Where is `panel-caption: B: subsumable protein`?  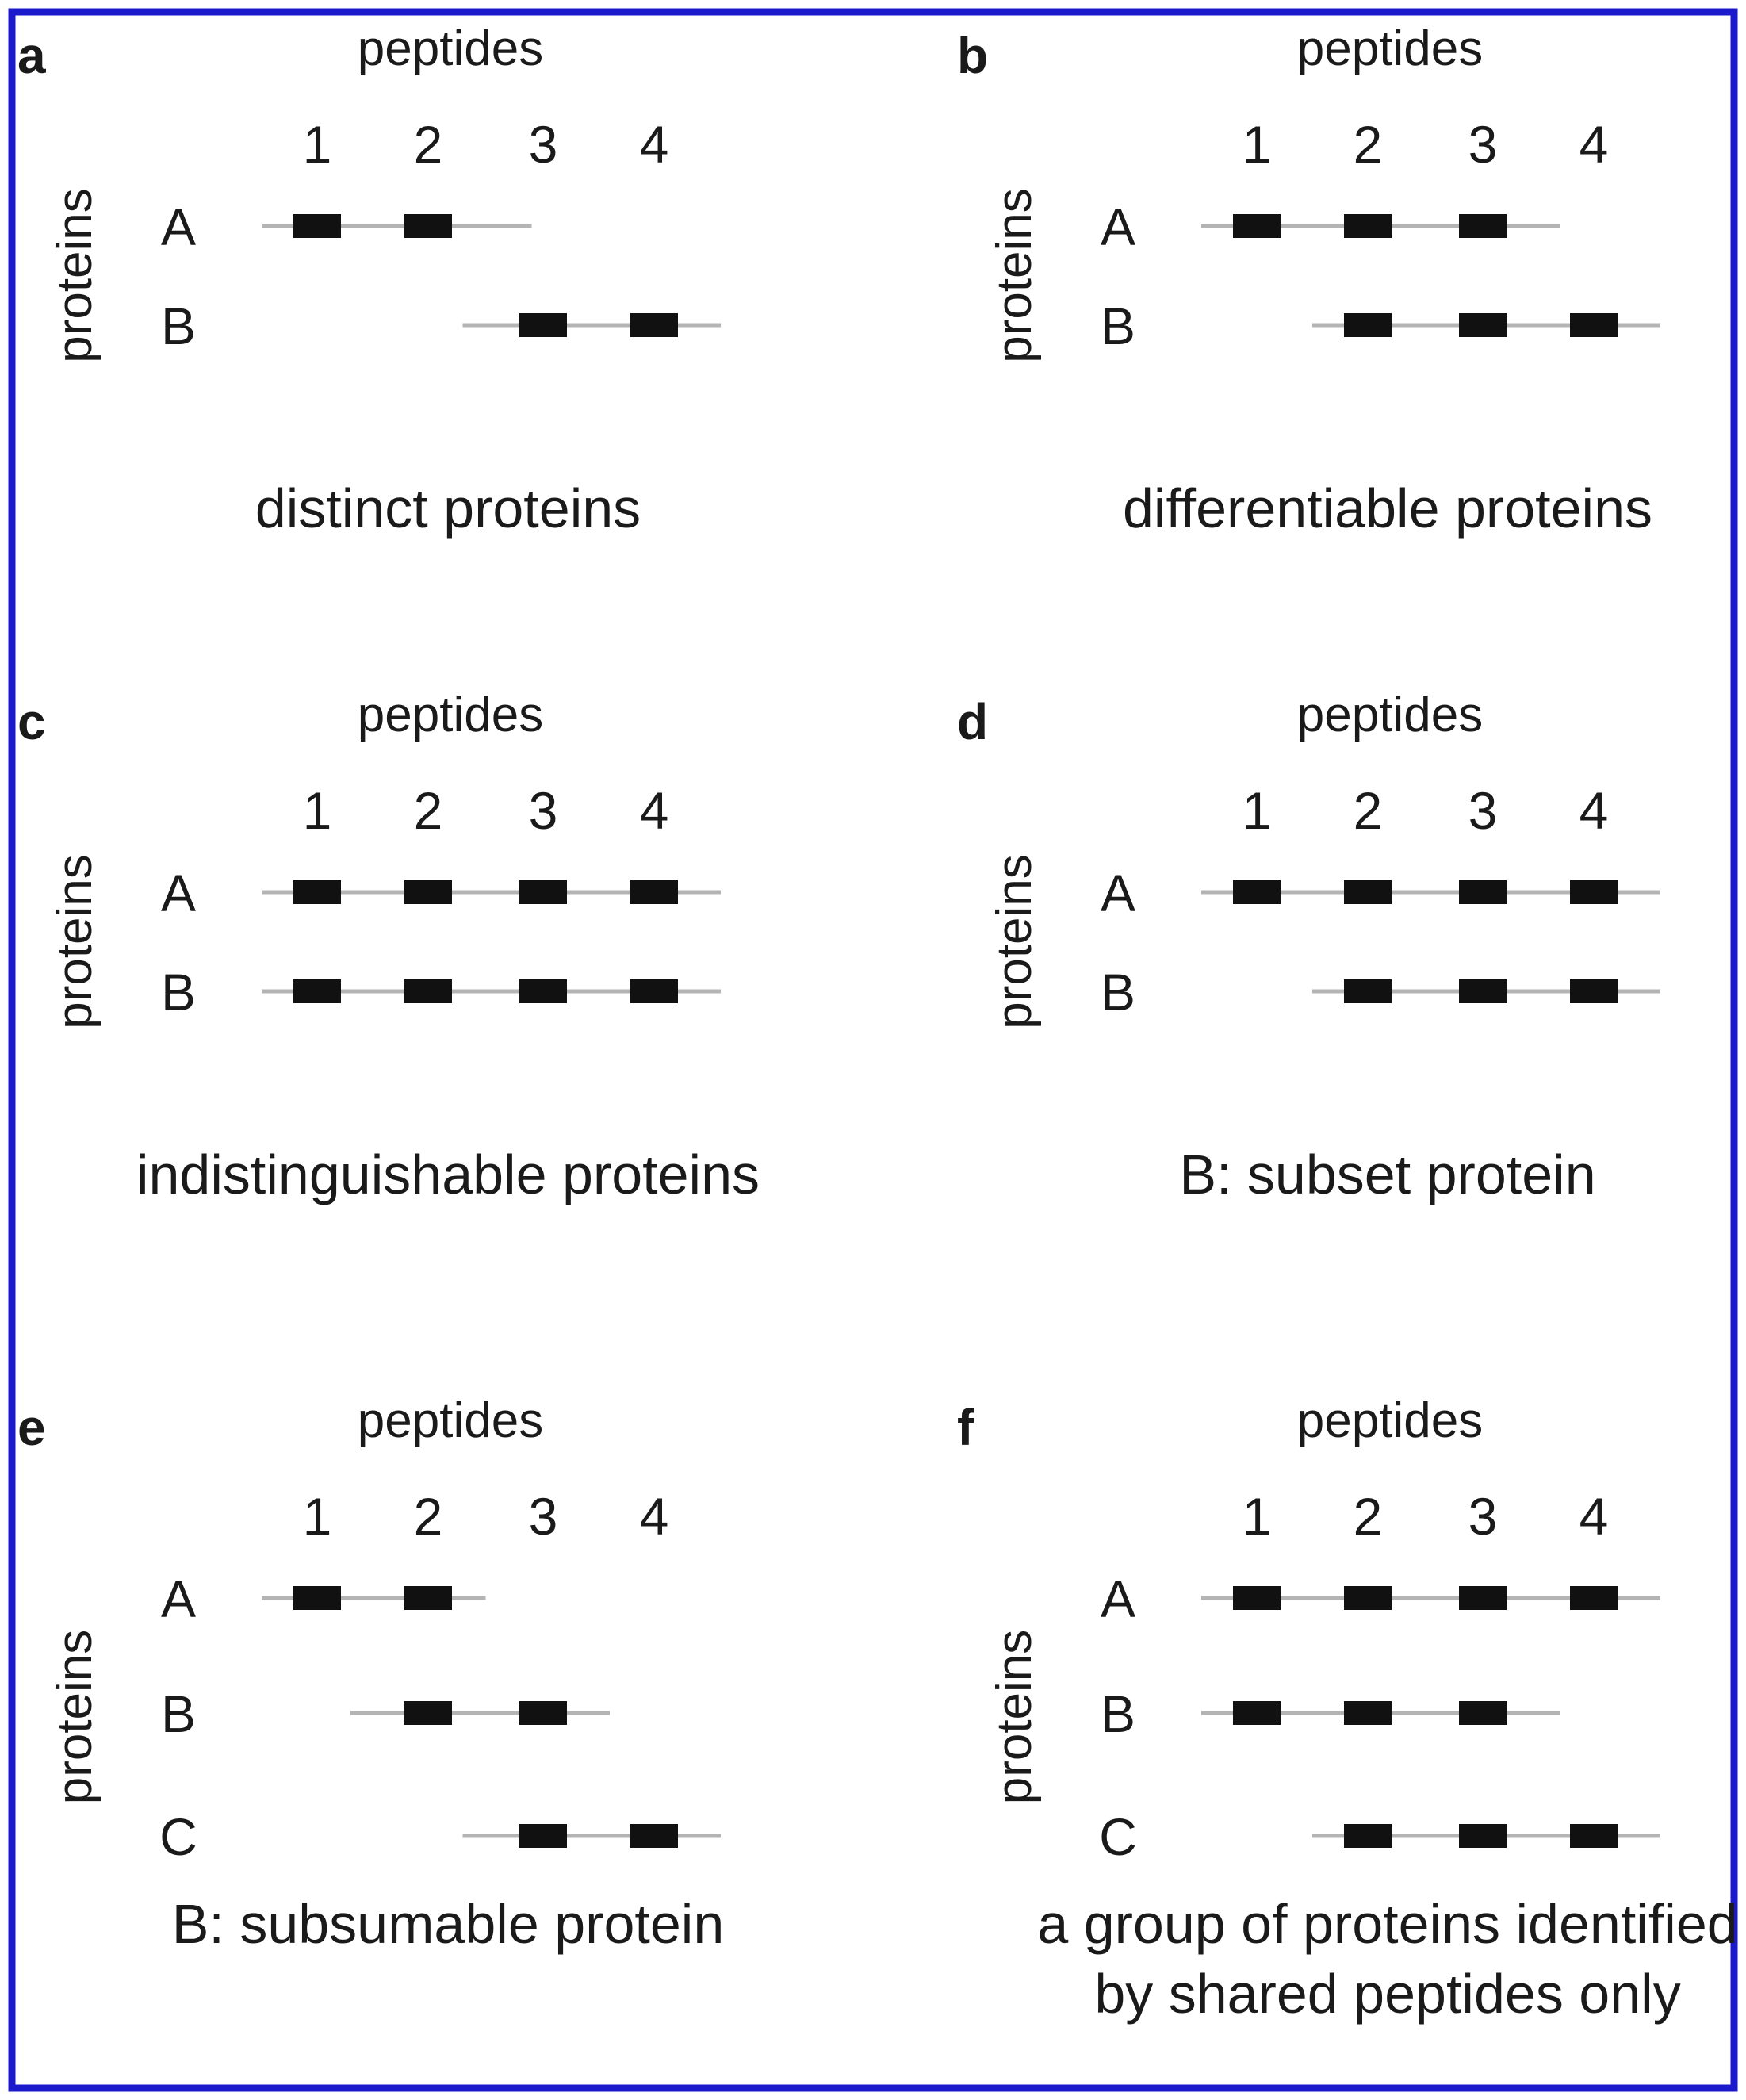
panel-caption: B: subsumable protein is located at coordinates (448, 1924).